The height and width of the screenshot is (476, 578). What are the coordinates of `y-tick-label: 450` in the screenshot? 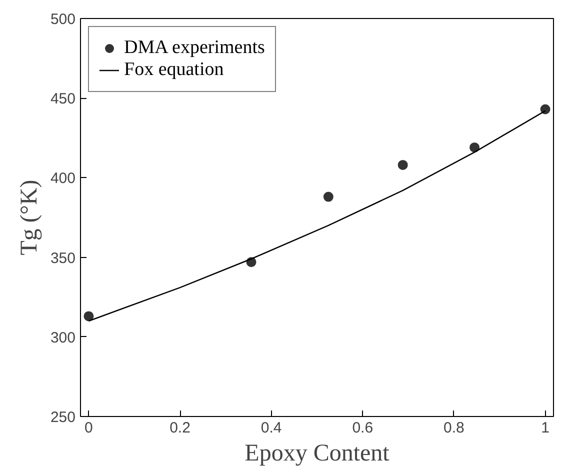 It's located at (63, 99).